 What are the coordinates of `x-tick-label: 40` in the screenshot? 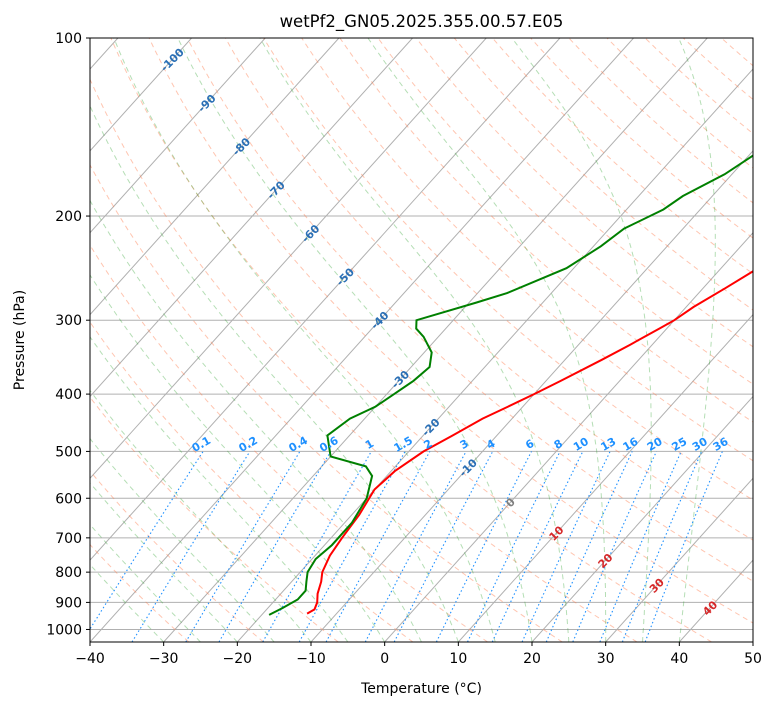 It's located at (679, 659).